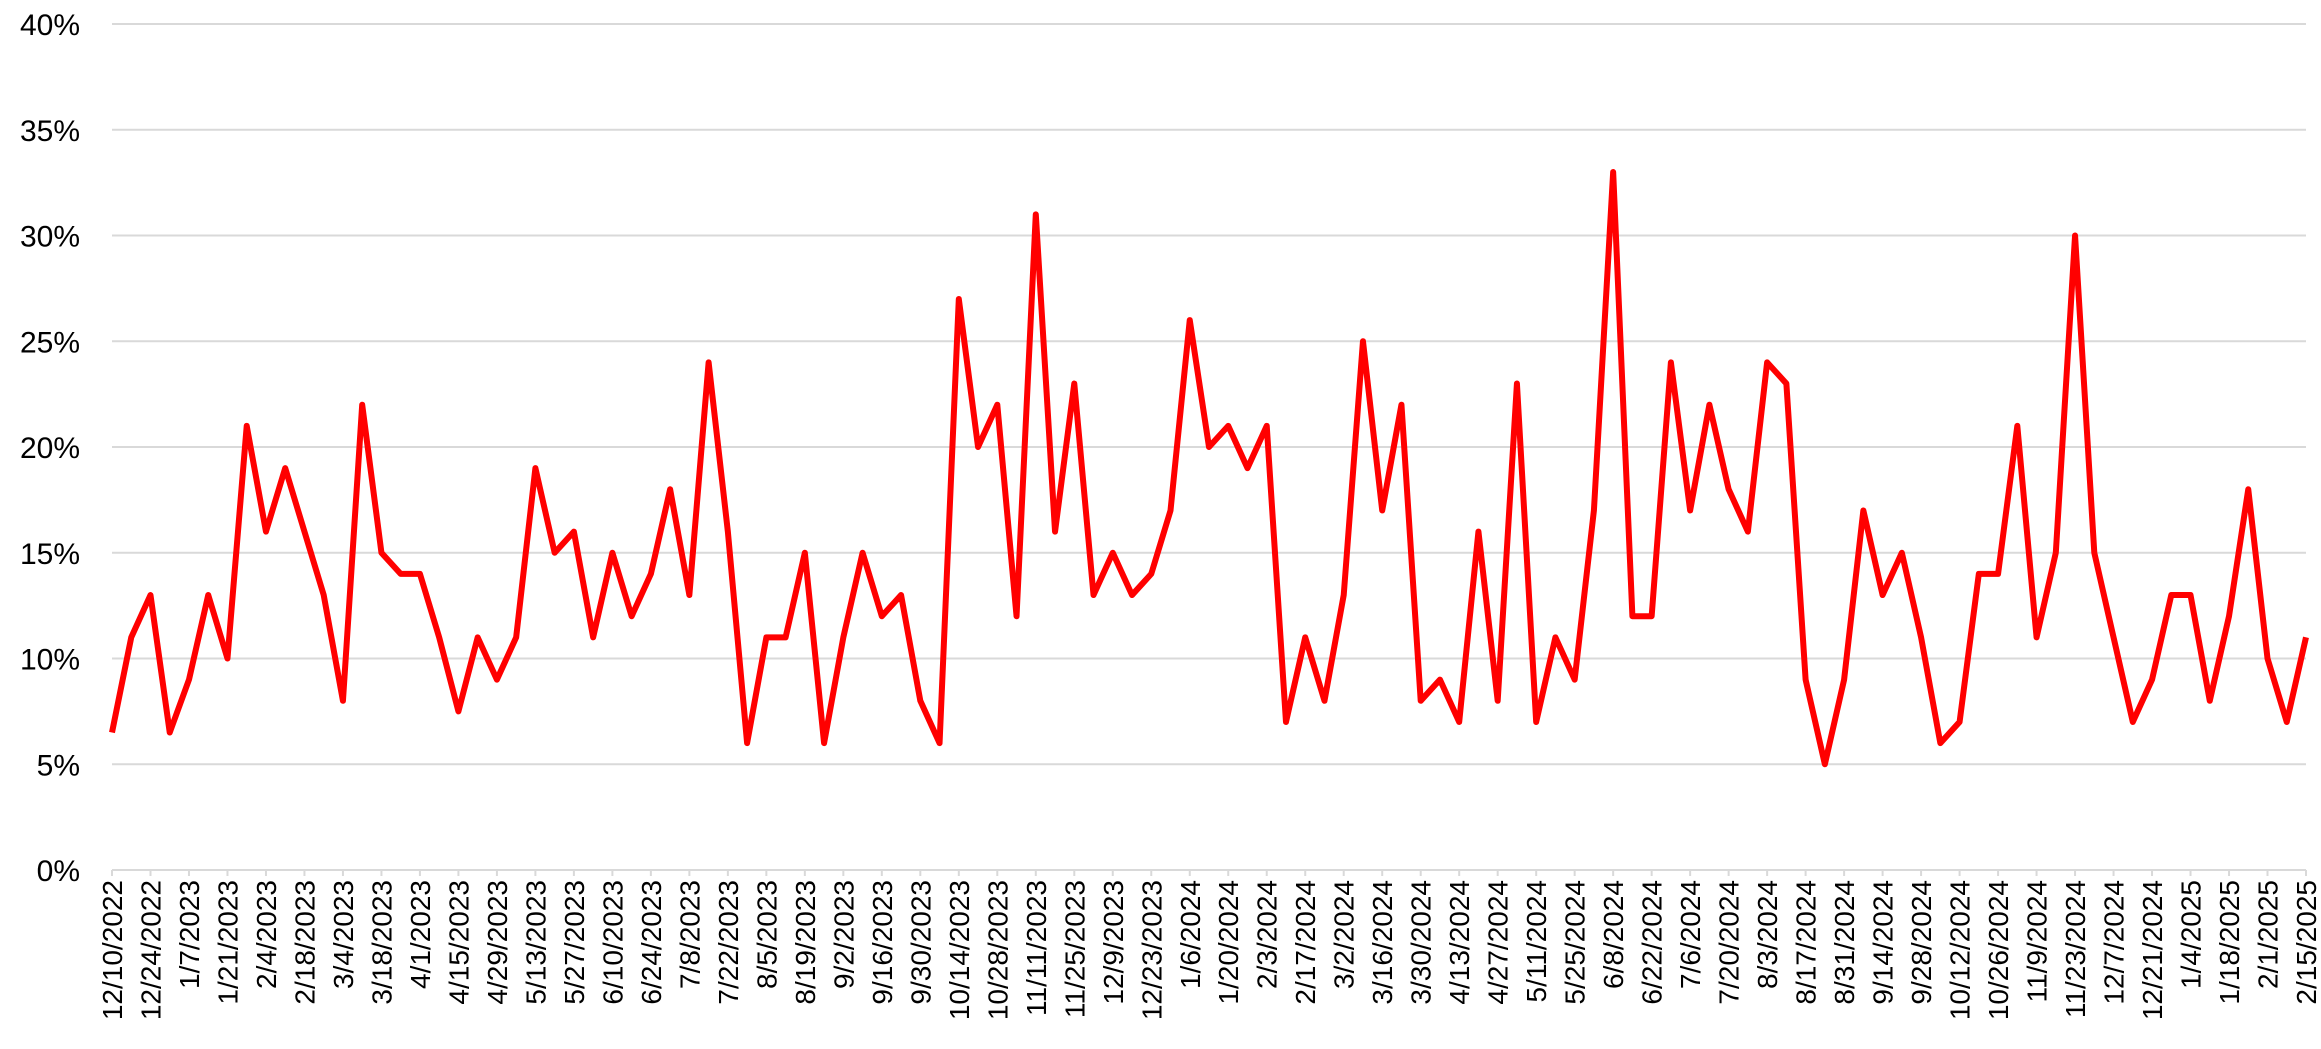 The height and width of the screenshot is (1049, 2321). What do you see at coordinates (420, 934) in the screenshot?
I see `x-tick-label: 4/1/2023` at bounding box center [420, 934].